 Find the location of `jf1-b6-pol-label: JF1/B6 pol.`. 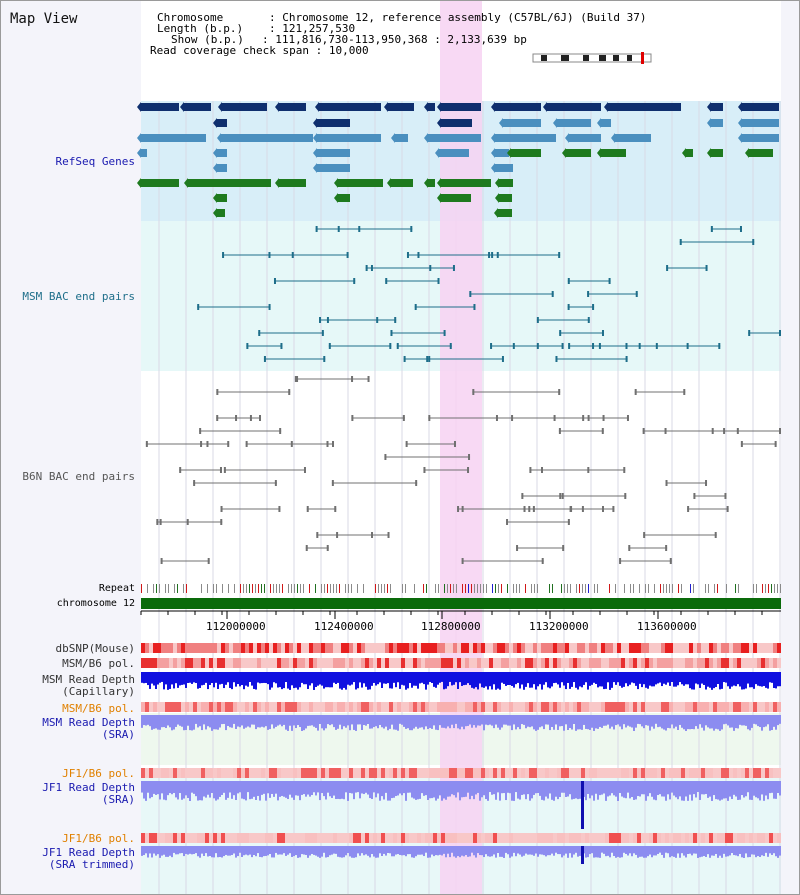

jf1-b6-pol-label: JF1/B6 pol. is located at coordinates (98, 773).